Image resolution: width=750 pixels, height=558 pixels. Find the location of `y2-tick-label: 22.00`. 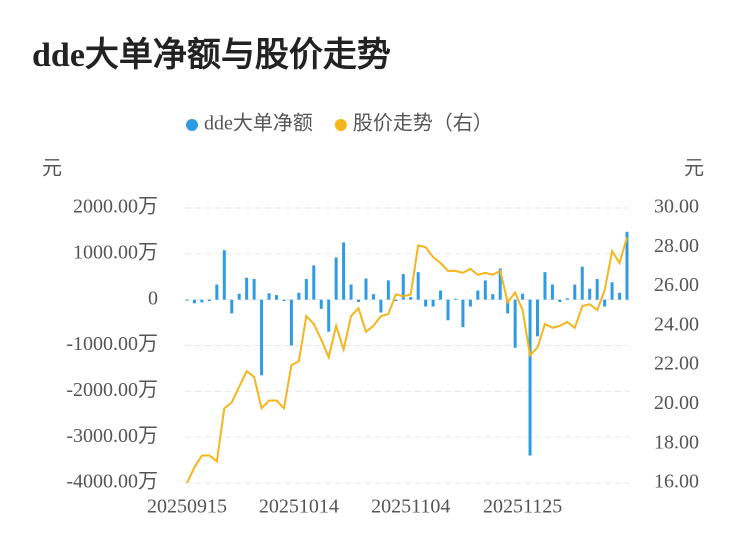

y2-tick-label: 22.00 is located at coordinates (676, 364).